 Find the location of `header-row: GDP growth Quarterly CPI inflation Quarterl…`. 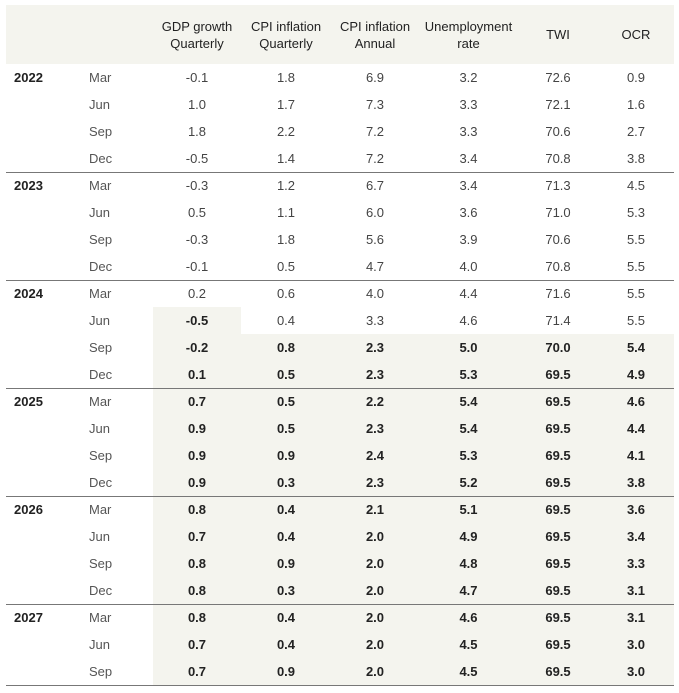

header-row: GDP growth Quarterly CPI inflation Quarterl… is located at coordinates (340, 34).